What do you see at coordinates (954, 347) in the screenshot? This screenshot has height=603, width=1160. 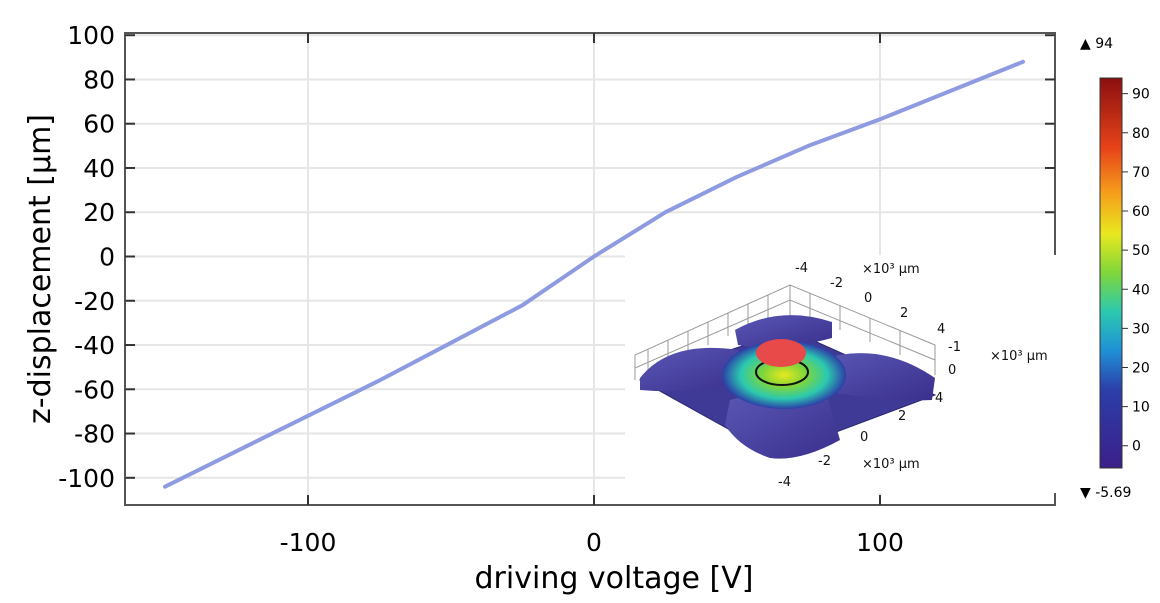 I see `inset-tick-z0: -1` at bounding box center [954, 347].